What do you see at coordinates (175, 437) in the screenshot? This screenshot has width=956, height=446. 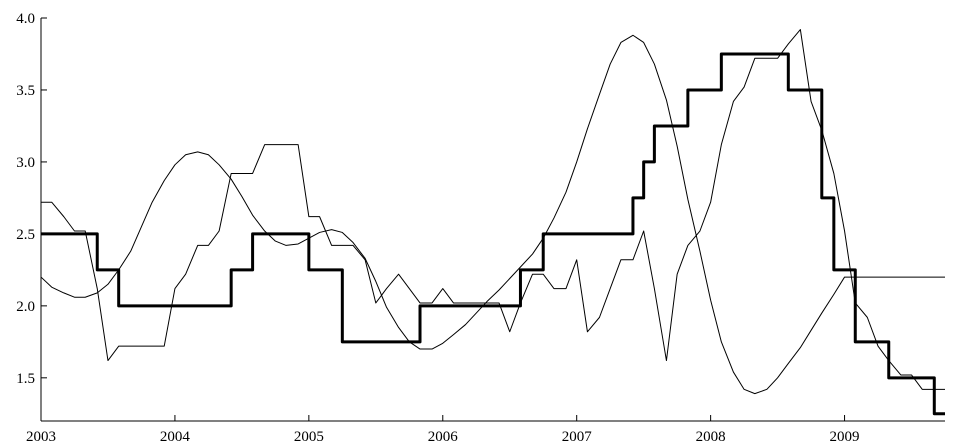 I see `x-tick-label: 2004` at bounding box center [175, 437].